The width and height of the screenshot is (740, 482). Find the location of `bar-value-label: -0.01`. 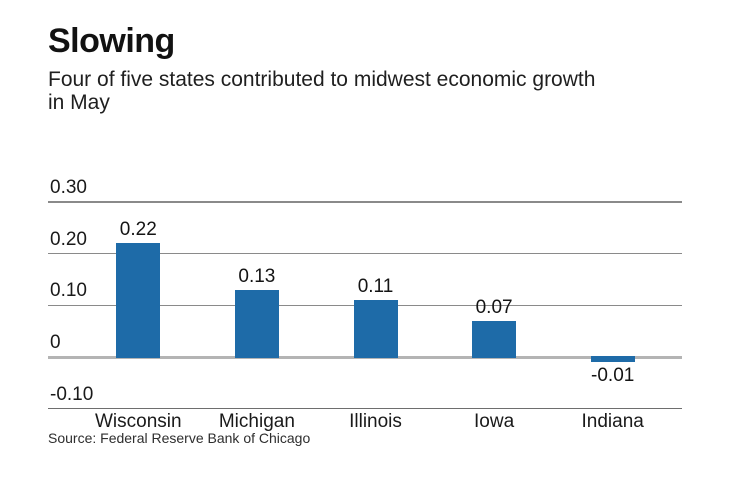

bar-value-label: -0.01 is located at coordinates (613, 376).